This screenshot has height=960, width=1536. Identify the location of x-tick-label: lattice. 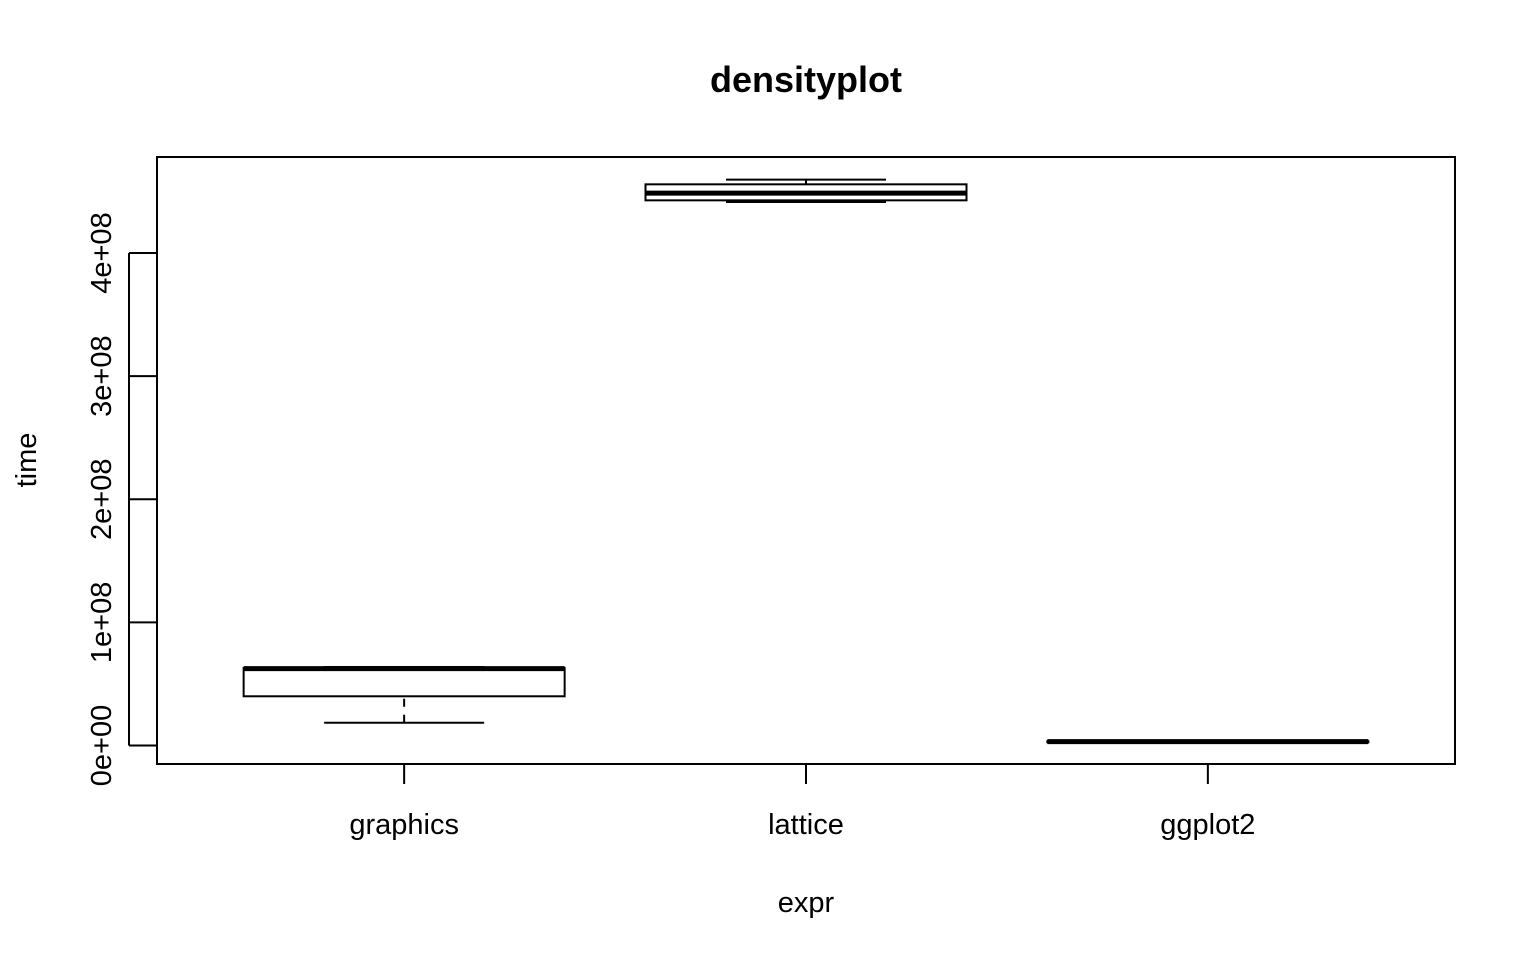
(806, 825).